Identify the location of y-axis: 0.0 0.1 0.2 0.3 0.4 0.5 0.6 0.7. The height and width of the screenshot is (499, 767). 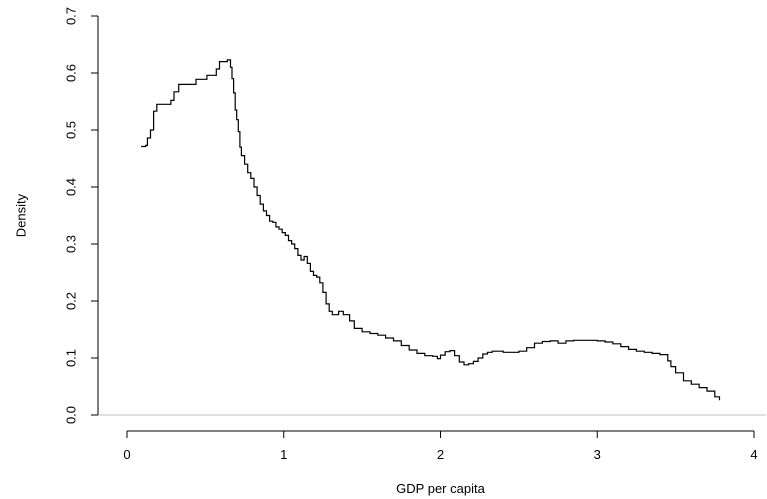
(81, 215).